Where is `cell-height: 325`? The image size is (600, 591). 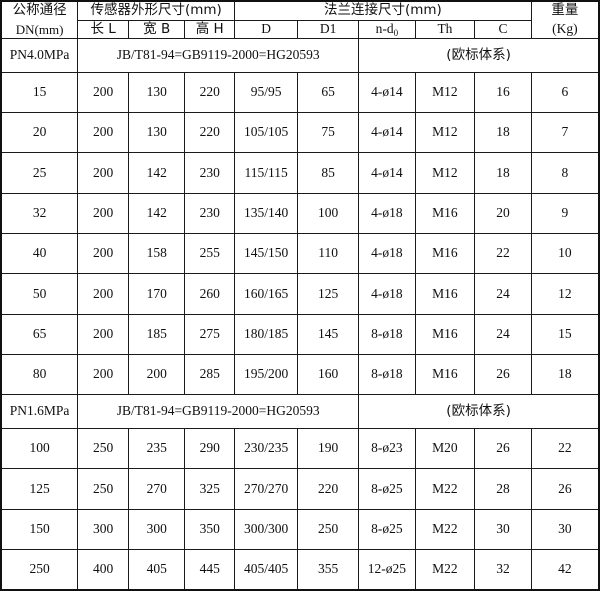
cell-height: 325 is located at coordinates (210, 489).